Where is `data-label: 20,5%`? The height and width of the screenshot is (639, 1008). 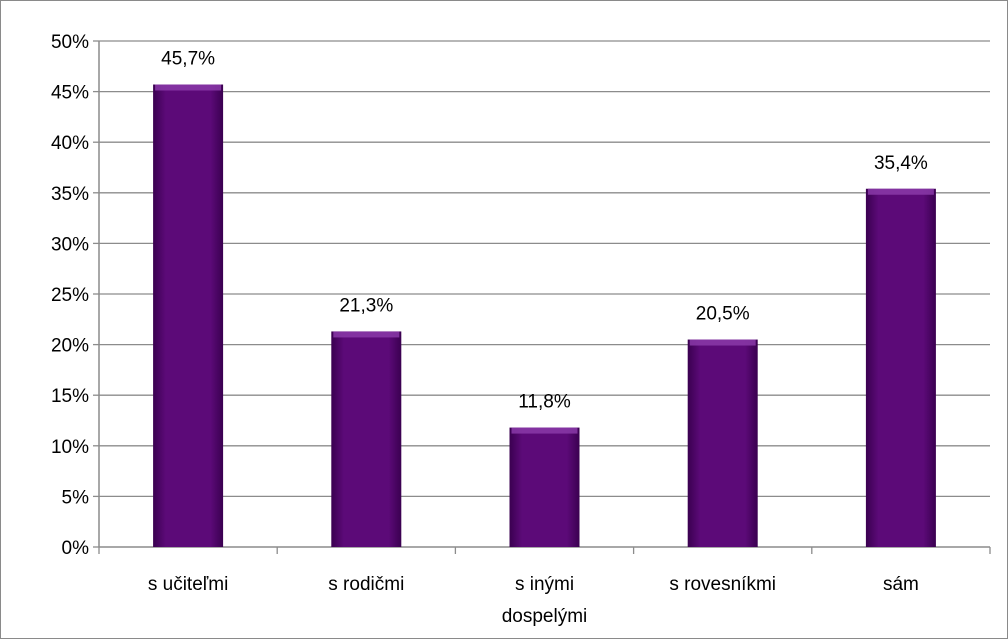
data-label: 20,5% is located at coordinates (723, 314).